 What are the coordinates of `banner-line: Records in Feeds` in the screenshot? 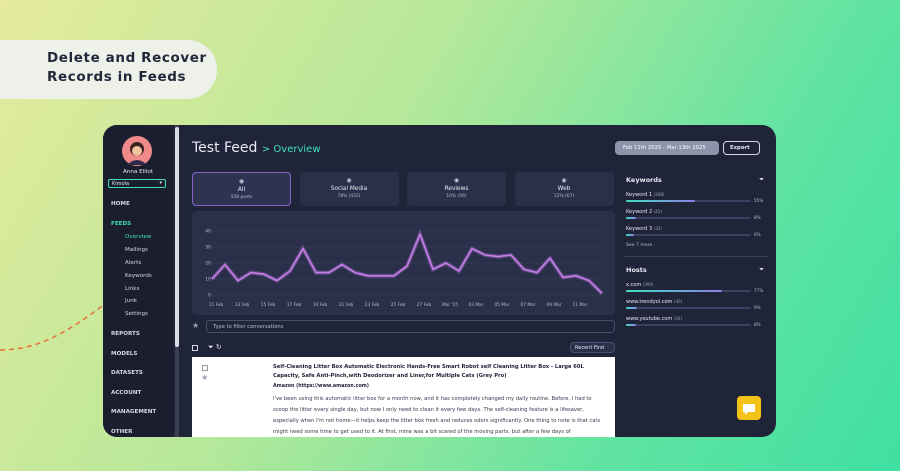 It's located at (117, 77).